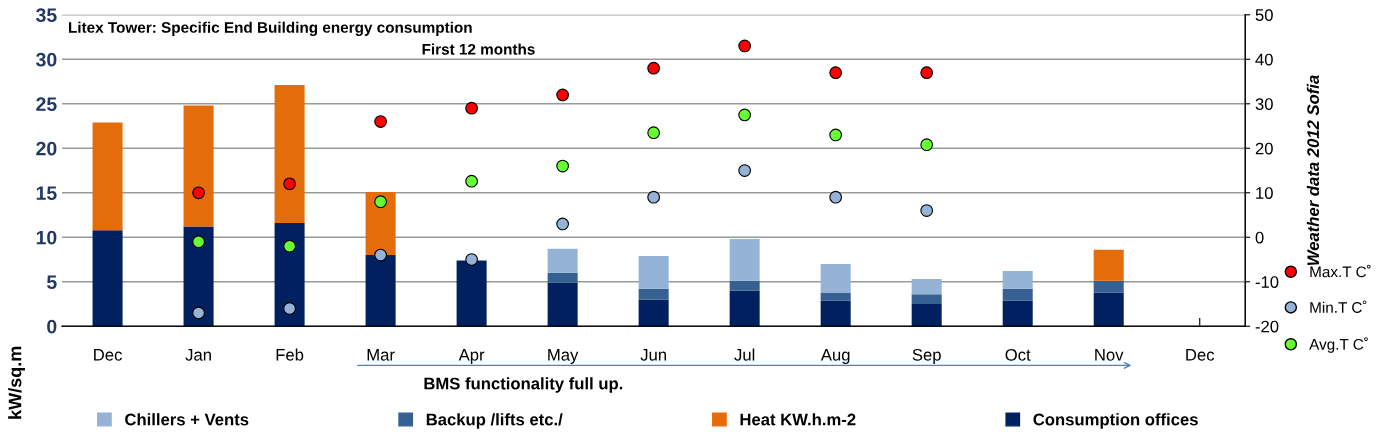  What do you see at coordinates (46, 59) in the screenshot?
I see `y-tick-label: 30` at bounding box center [46, 59].